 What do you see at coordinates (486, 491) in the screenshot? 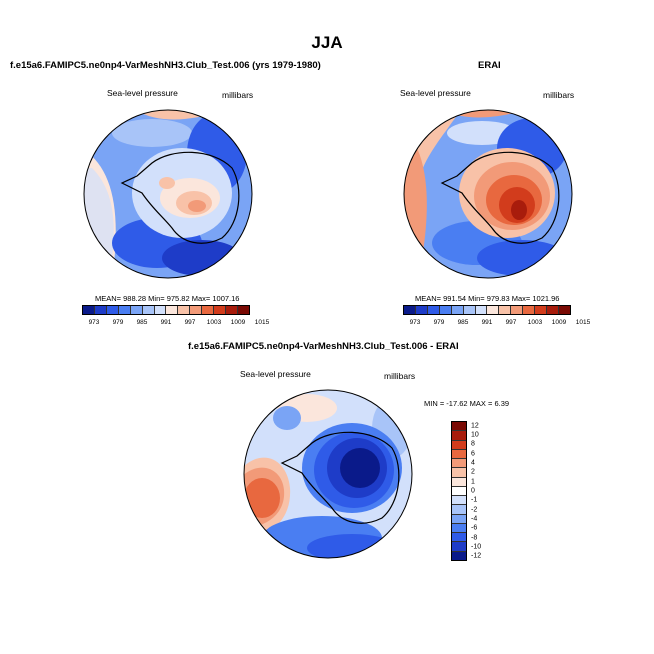
I see `diff-colorbar-labels: 12 10 8 6 4 2 1 0 -1 -2 -4 -6 -8 -10 -12` at bounding box center [486, 491].